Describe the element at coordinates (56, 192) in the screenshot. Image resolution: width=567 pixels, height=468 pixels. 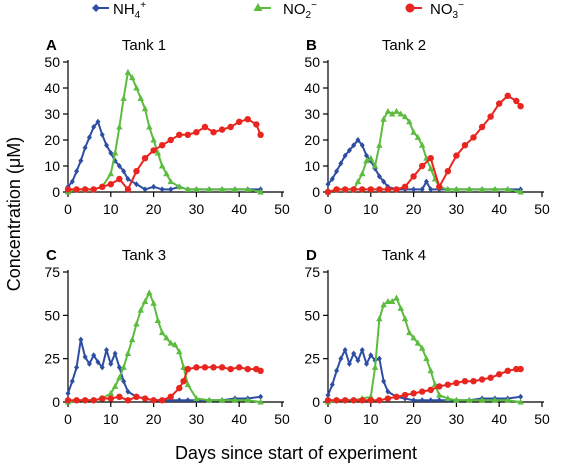
I see `y-tick-label: 0` at that location.